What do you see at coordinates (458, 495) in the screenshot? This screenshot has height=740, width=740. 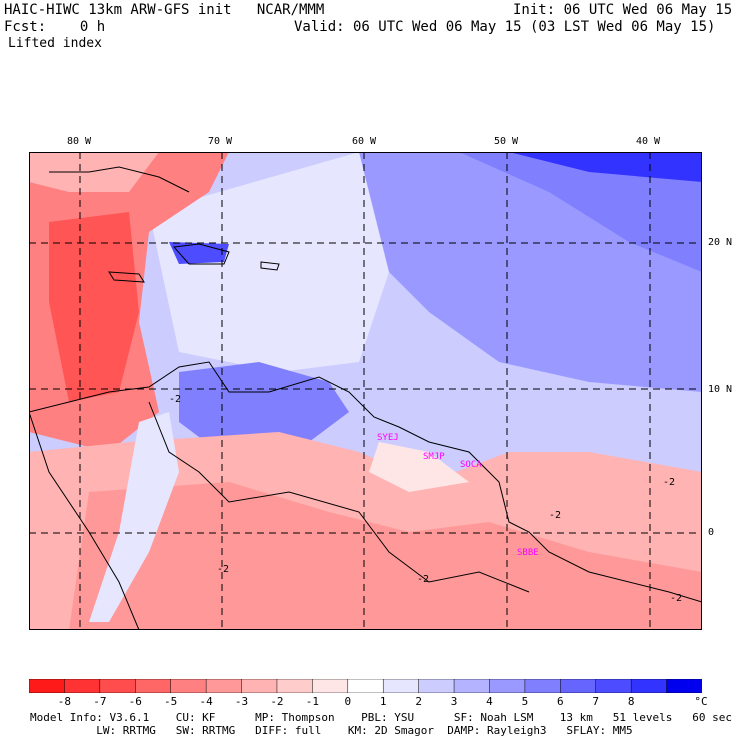 I see `station-labels: SYEJ SMJP SOCA SBBE` at bounding box center [458, 495].